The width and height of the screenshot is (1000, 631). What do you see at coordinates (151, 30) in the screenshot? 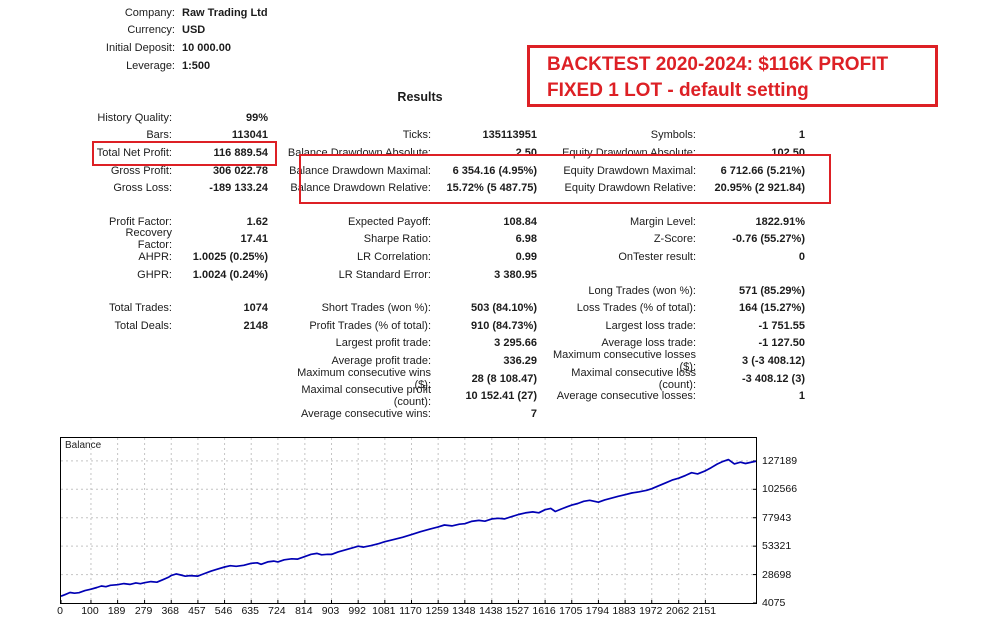
I see `stat-label: Currency:` at bounding box center [151, 30].